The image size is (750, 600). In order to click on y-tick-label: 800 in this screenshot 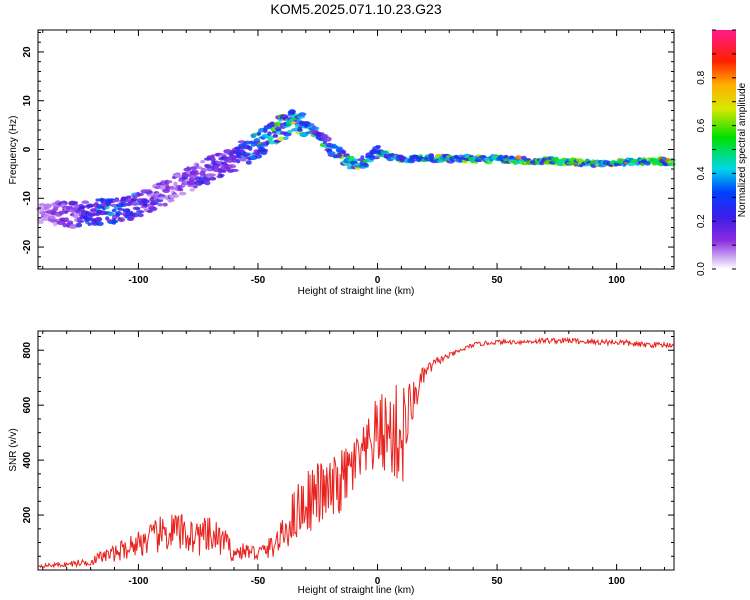, I will do `click(27, 349)`.